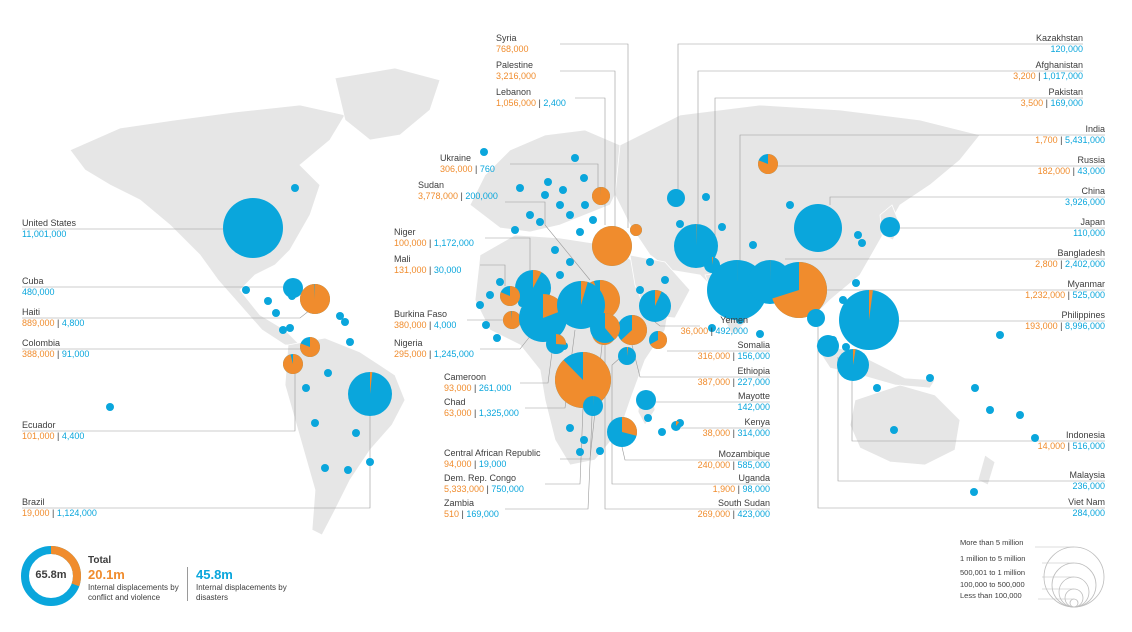 The height and width of the screenshot is (632, 1132). Describe the element at coordinates (605, 328) in the screenshot. I see `bubble-southsudan` at that location.